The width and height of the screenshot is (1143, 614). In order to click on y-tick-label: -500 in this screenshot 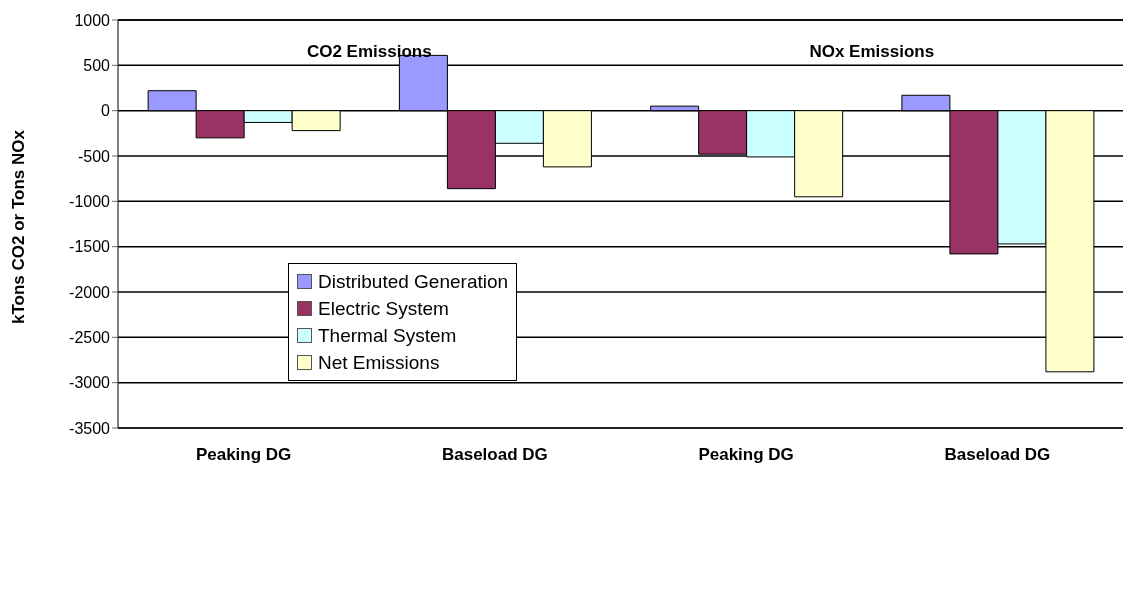, I will do `click(94, 156)`.